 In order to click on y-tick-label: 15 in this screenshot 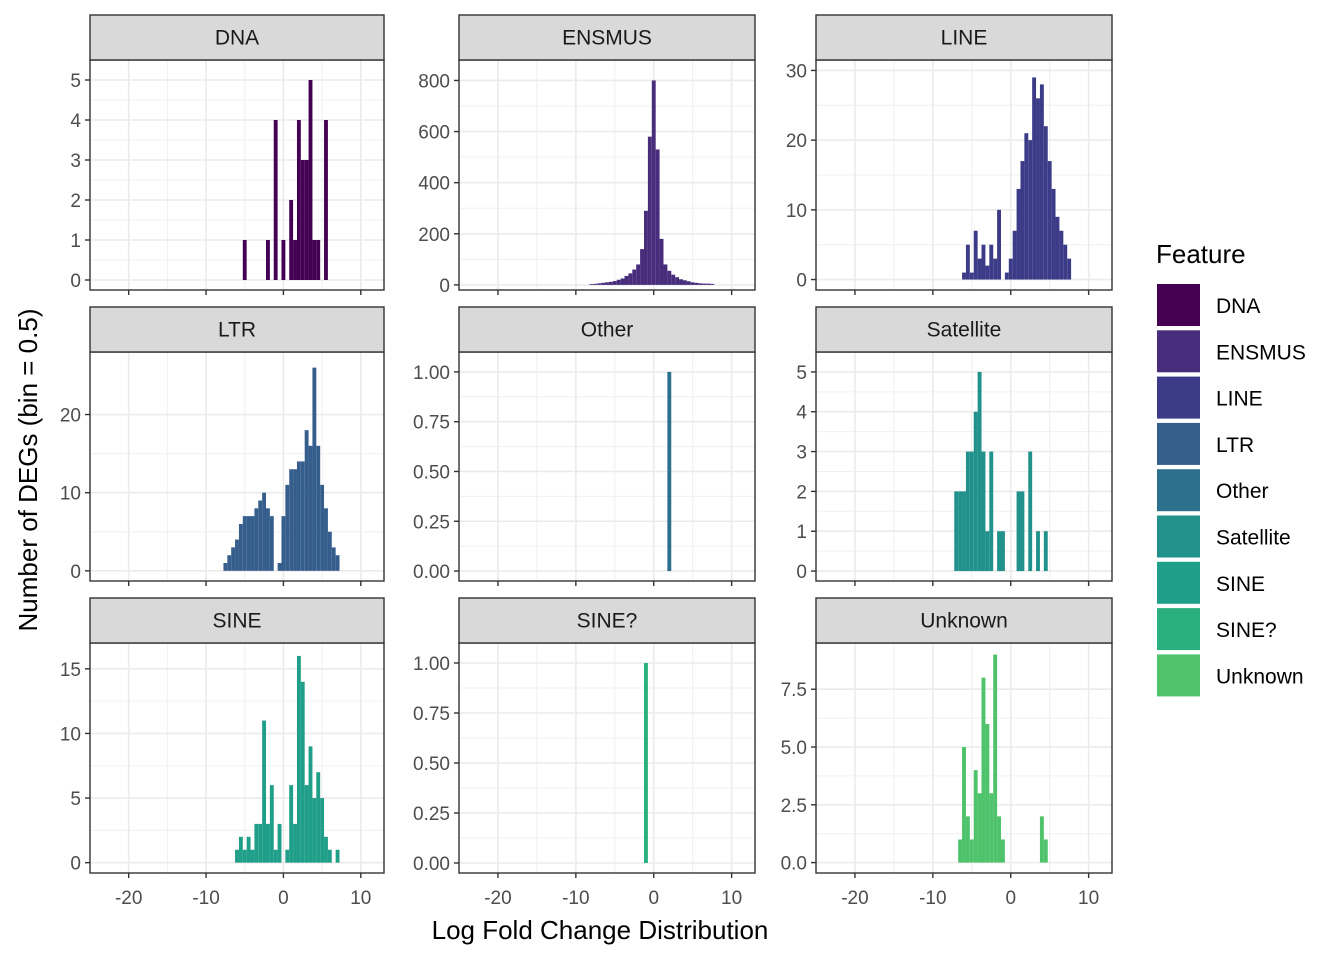, I will do `click(70, 670)`.